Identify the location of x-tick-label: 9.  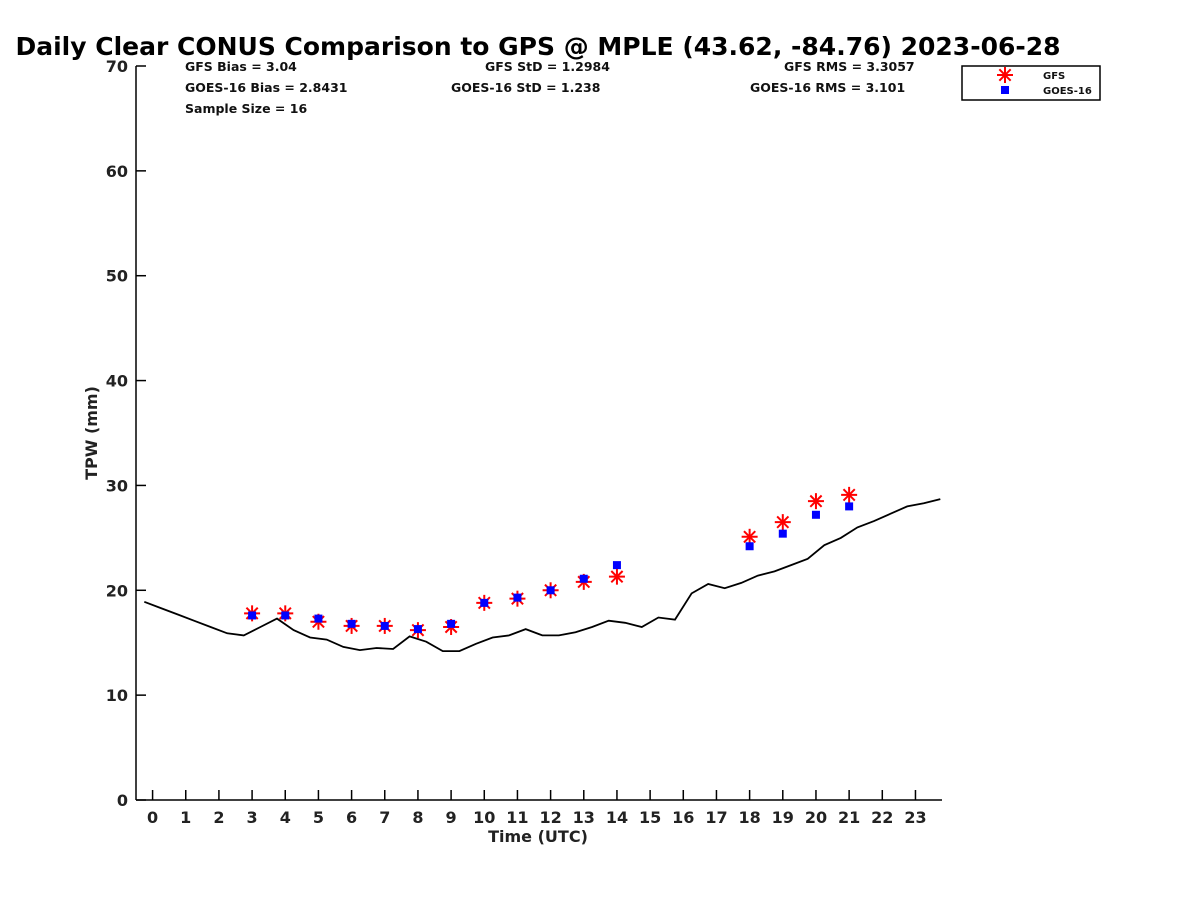
(451, 817).